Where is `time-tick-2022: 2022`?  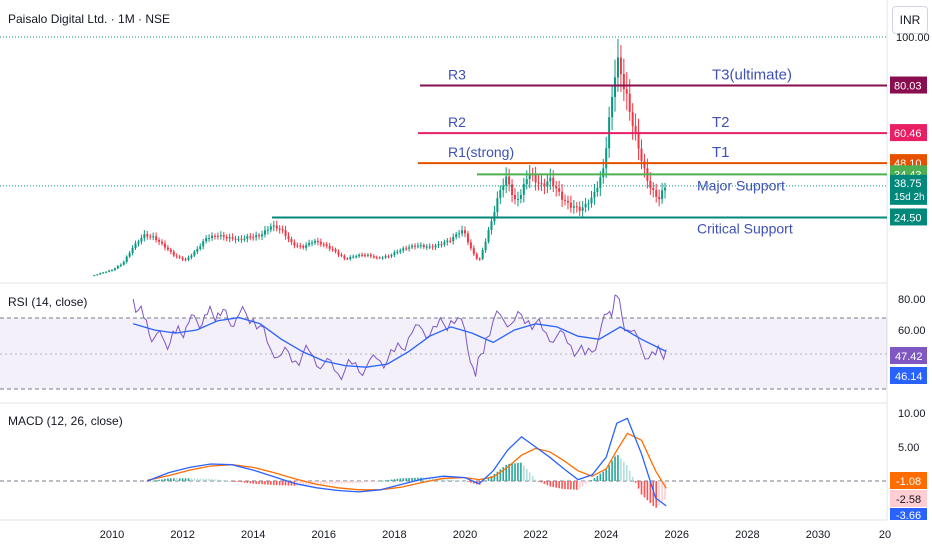
time-tick-2022: 2022 is located at coordinates (535, 535).